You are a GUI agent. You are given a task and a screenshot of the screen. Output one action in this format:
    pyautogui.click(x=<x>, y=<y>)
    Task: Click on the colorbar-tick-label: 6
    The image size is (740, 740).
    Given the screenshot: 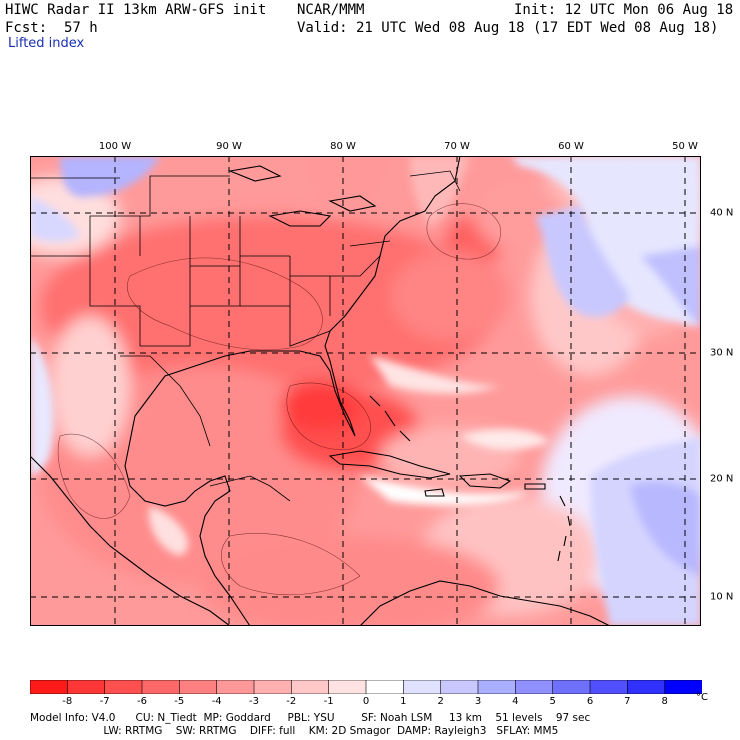 What is the action you would take?
    pyautogui.click(x=590, y=701)
    